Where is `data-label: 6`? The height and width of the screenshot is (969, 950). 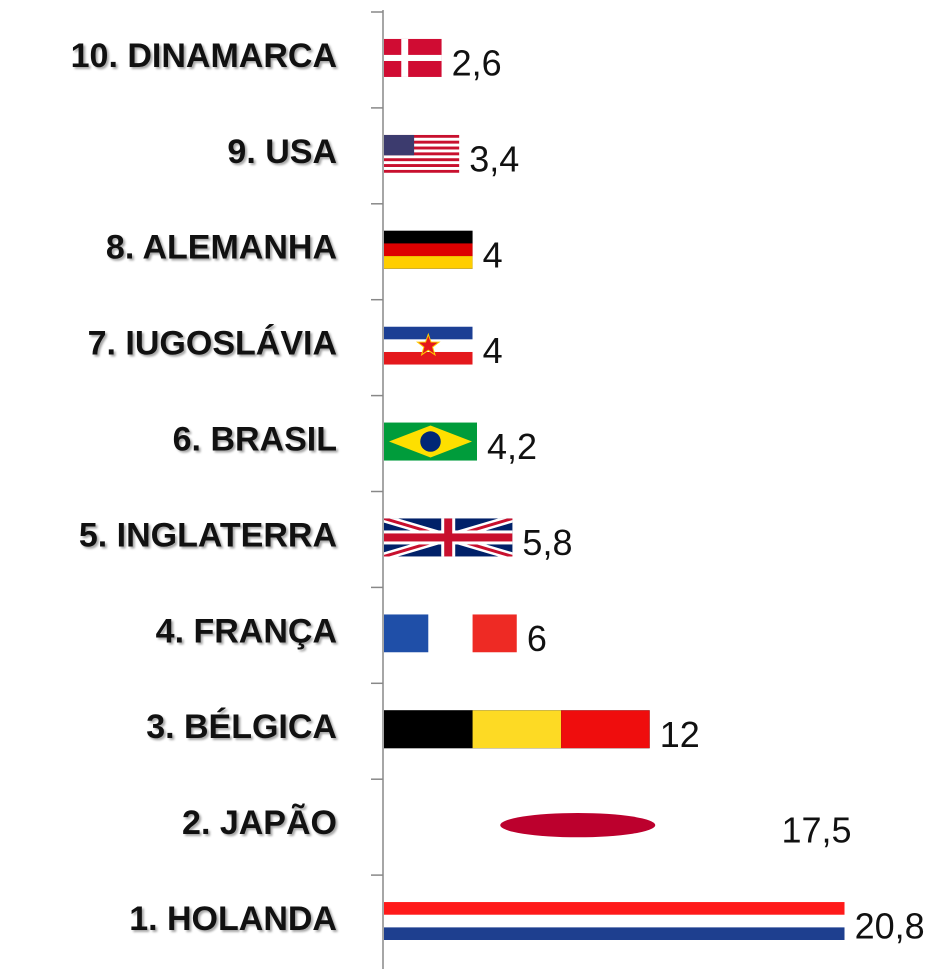 data-label: 6 is located at coordinates (537, 638).